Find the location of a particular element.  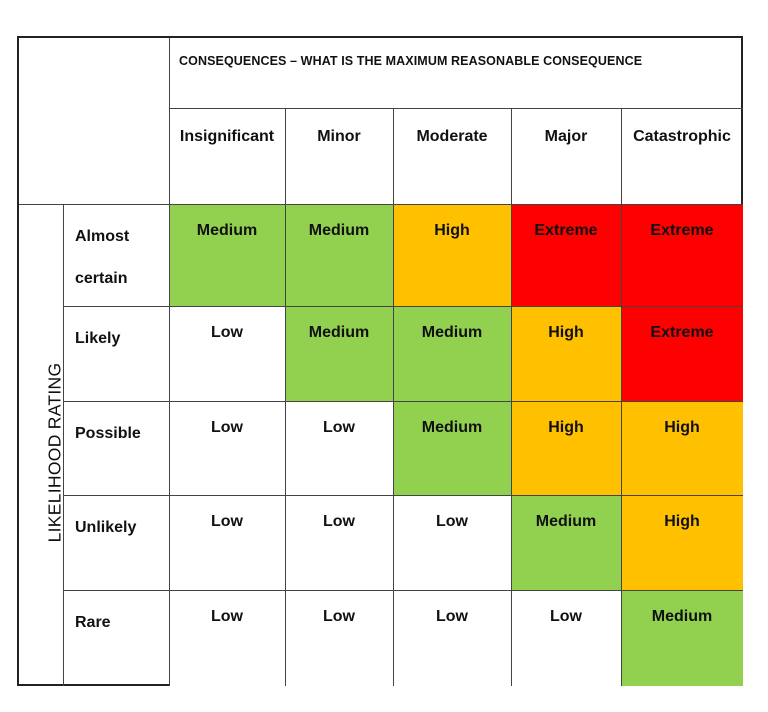

column-header-catastrophic: Catastrophic is located at coordinates (682, 136).